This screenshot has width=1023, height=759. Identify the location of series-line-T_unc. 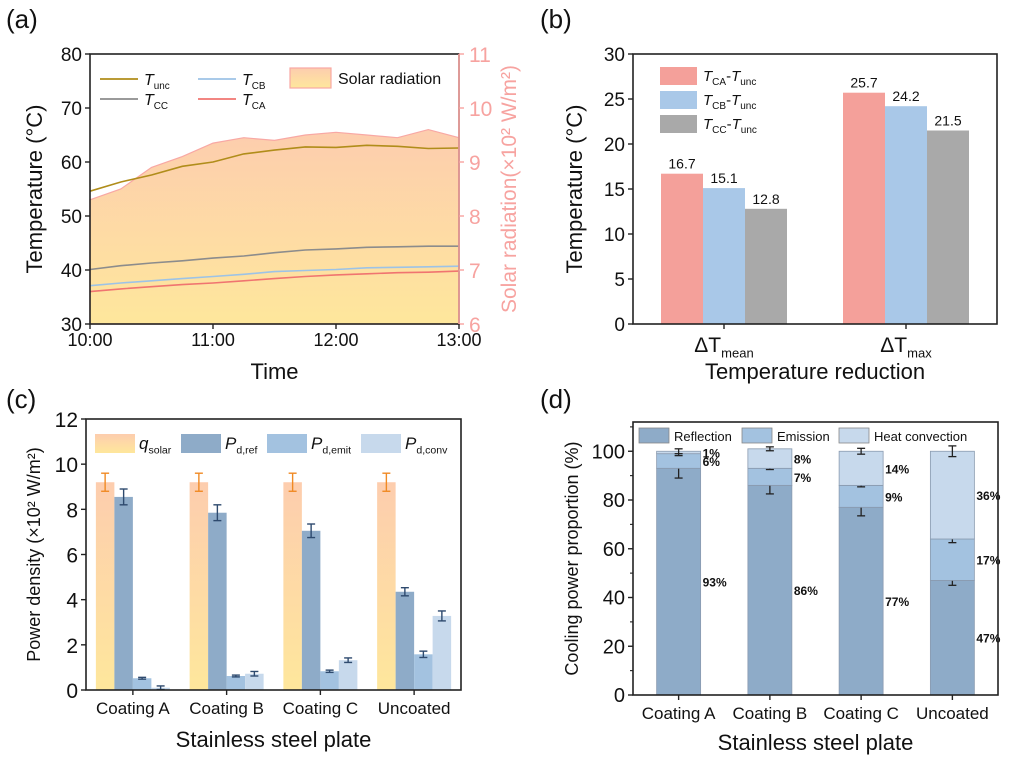
(274, 168).